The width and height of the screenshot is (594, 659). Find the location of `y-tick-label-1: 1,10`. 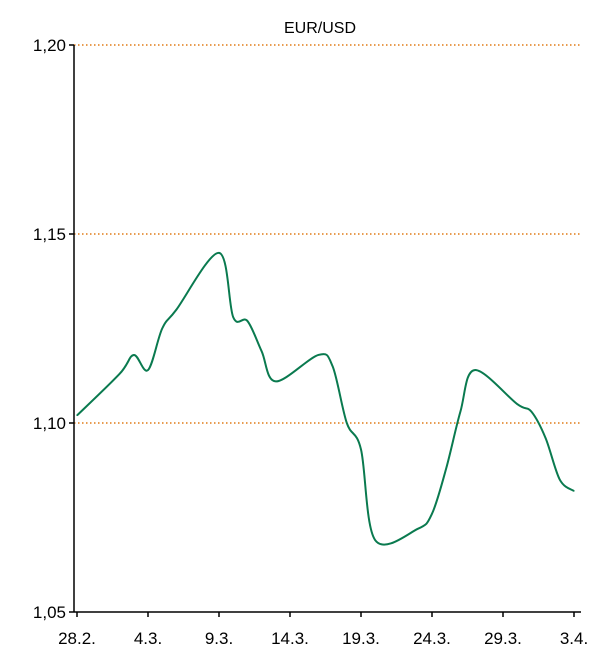

y-tick-label-1: 1,10 is located at coordinates (49, 423).